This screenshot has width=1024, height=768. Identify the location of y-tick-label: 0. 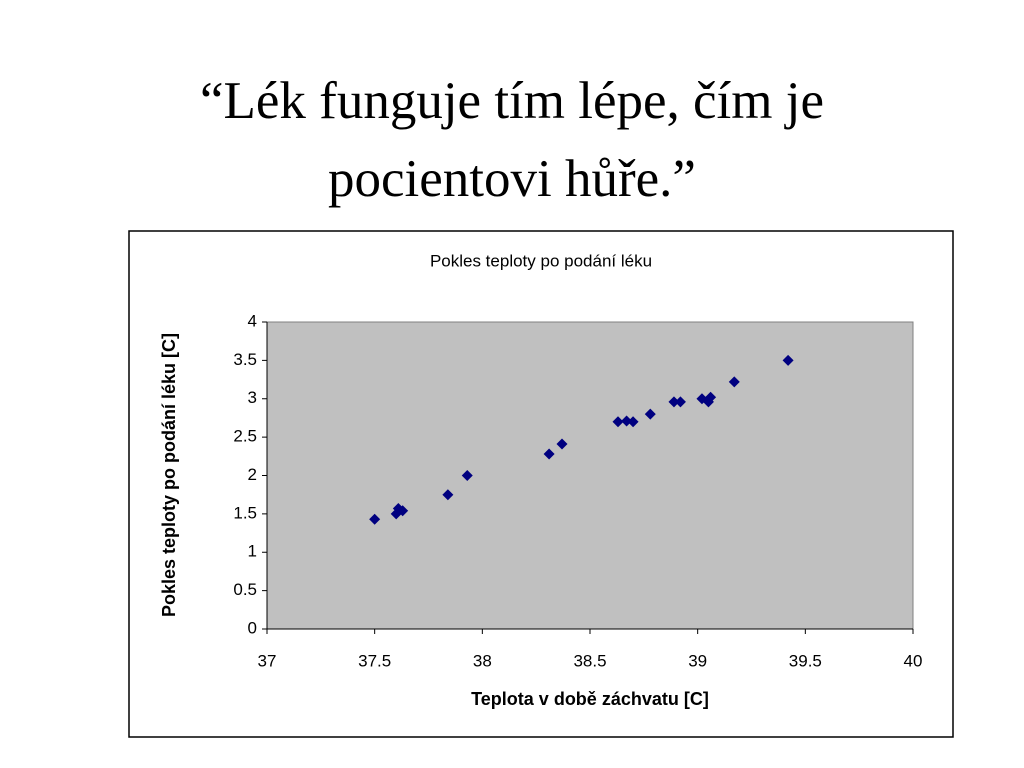
(252, 627).